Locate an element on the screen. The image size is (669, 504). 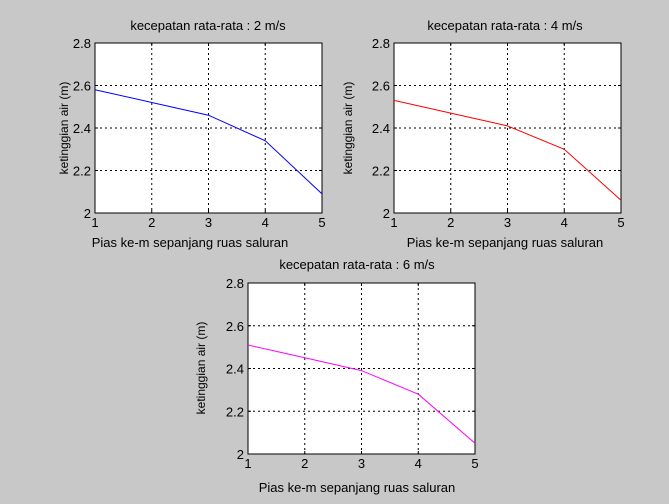
chart-title: kecepatan rata-rata : 6 m/s is located at coordinates (357, 264).